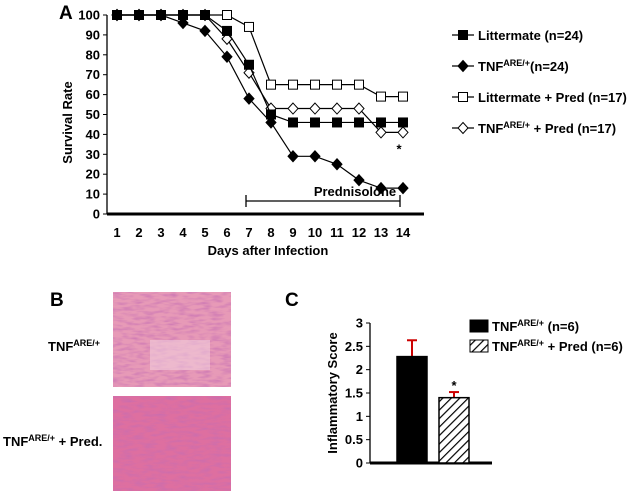 This screenshot has height=492, width=644. Describe the element at coordinates (116, 232) in the screenshot. I see `x-tick-label: 1` at that location.